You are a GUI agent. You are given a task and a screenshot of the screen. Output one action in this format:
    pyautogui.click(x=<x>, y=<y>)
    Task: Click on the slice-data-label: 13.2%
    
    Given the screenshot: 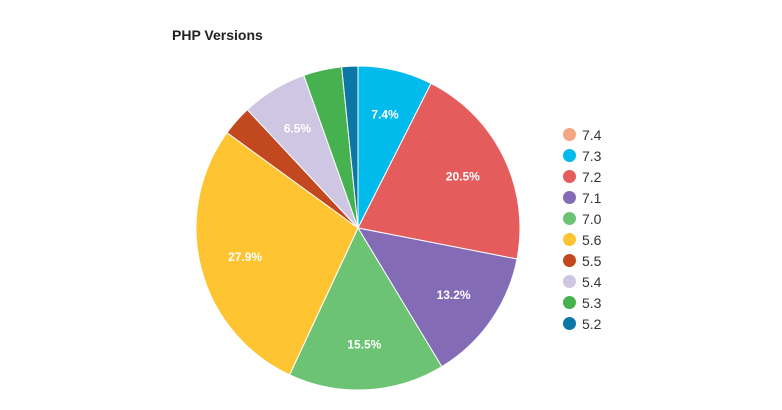 What is the action you would take?
    pyautogui.click(x=454, y=295)
    